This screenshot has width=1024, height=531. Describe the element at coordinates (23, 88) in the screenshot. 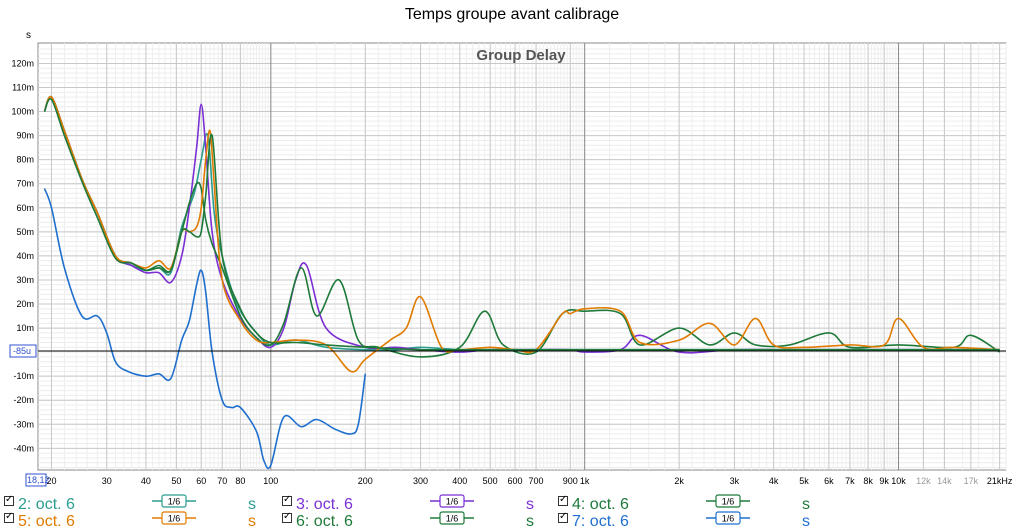

I see `y-tick-label: 110m` at that location.